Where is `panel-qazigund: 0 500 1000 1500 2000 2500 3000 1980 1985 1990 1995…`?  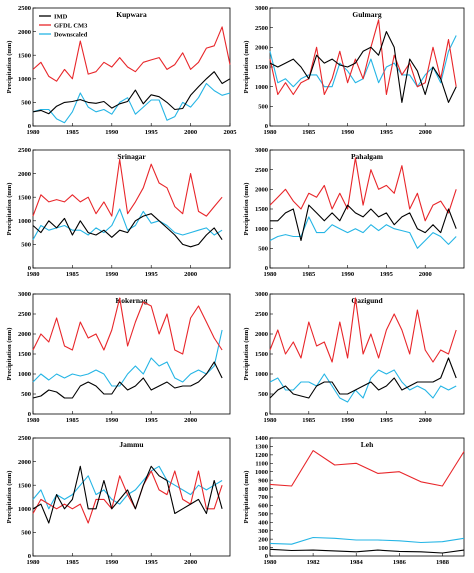
panel-qazigund: 0 500 1000 1500 2000 2500 3000 1980 1985 1990 1995… is located at coordinates (354, 357).